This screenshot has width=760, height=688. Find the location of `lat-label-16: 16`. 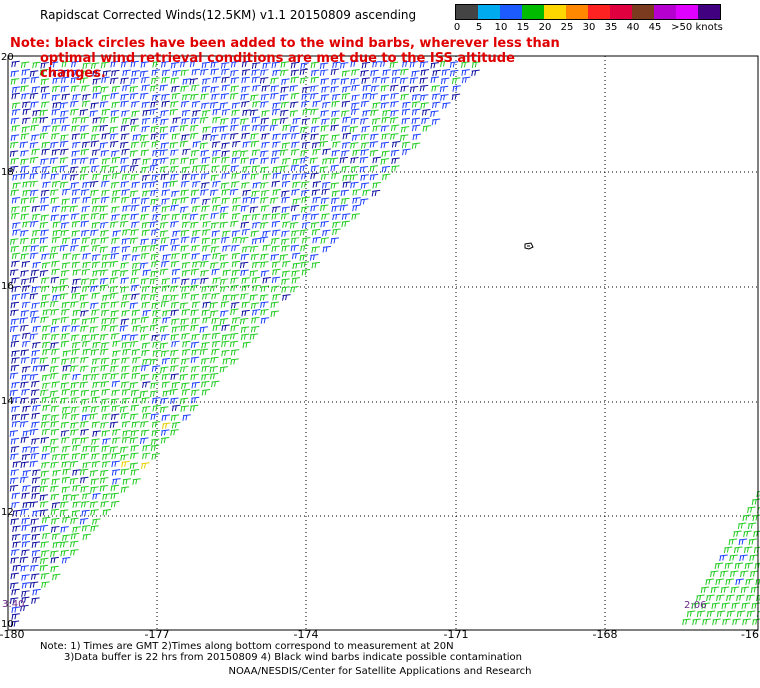

lat-label-16: 16 is located at coordinates (7, 286).